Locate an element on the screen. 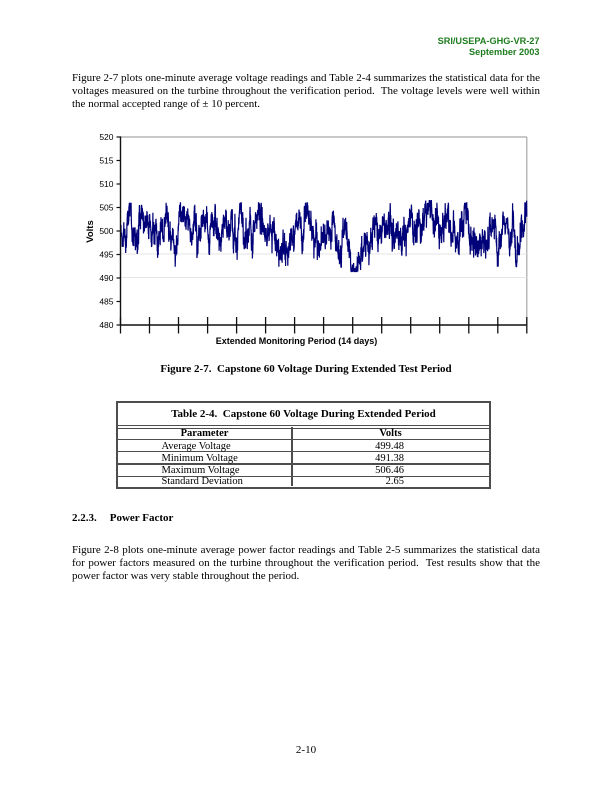 This screenshot has width=612, height=792. svg-text: 490 is located at coordinates (106, 278).